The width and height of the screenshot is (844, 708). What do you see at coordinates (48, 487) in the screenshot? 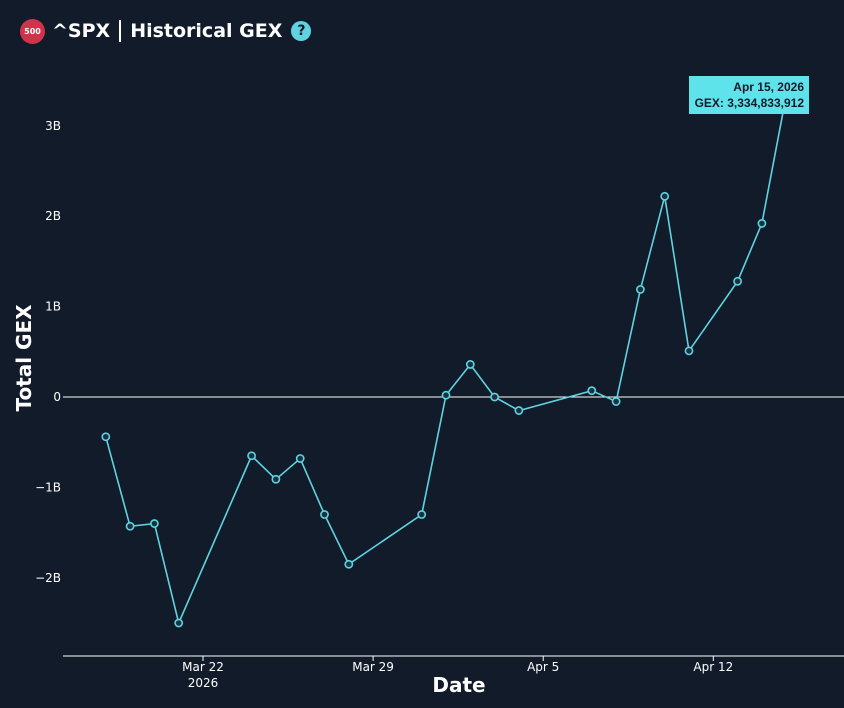
I see `y-tick-label: −1B` at bounding box center [48, 487].